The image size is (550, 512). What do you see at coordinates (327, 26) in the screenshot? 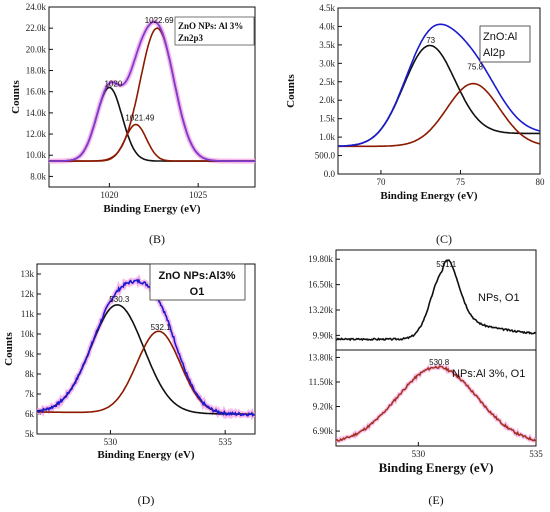
I see `y-tick-label: 4.0k` at bounding box center [327, 26].